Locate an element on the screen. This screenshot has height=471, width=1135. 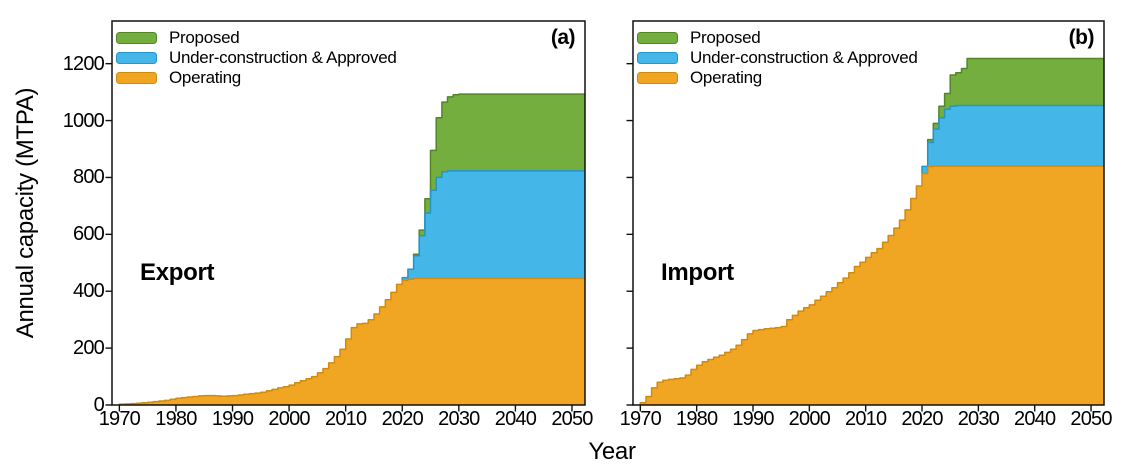
panel-tag: (a) is located at coordinates (563, 37).